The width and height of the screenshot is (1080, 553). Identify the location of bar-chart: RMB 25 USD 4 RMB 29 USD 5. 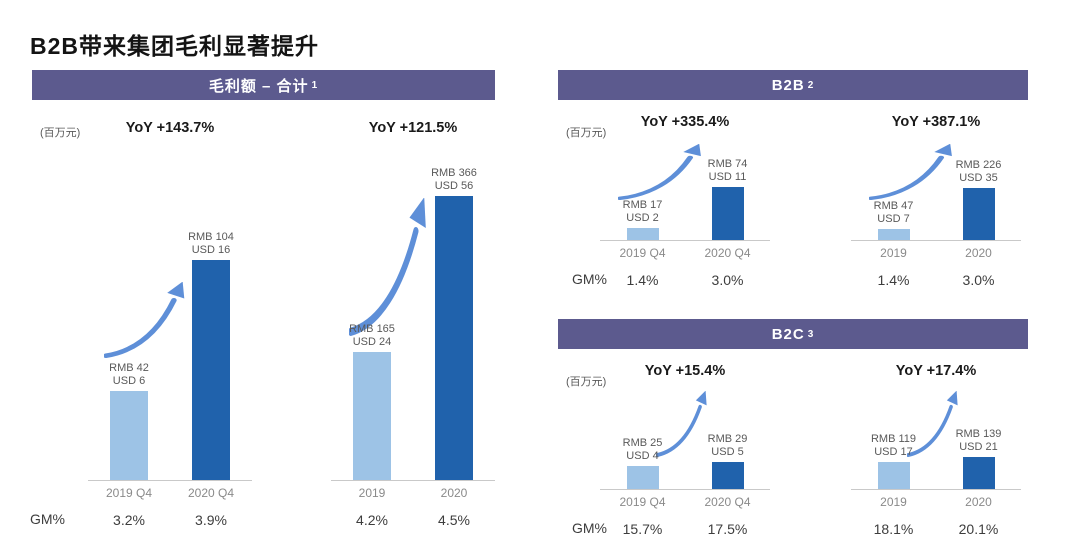
(685, 440).